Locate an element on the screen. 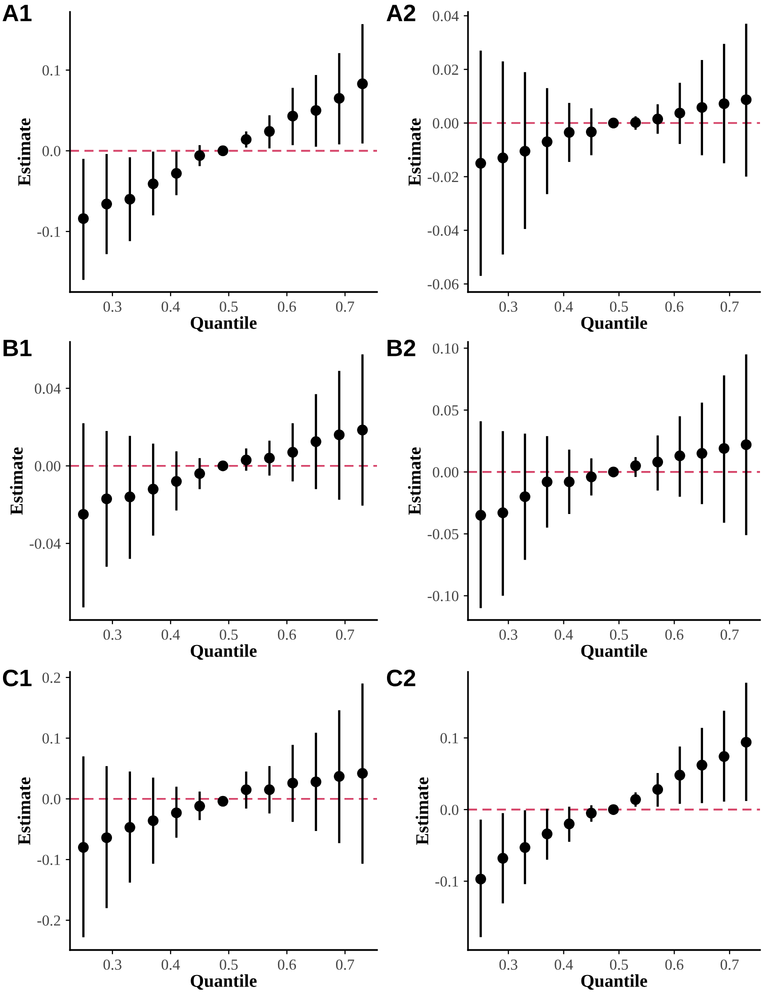 The width and height of the screenshot is (767, 992). chart-title: B2 is located at coordinates (402, 348).